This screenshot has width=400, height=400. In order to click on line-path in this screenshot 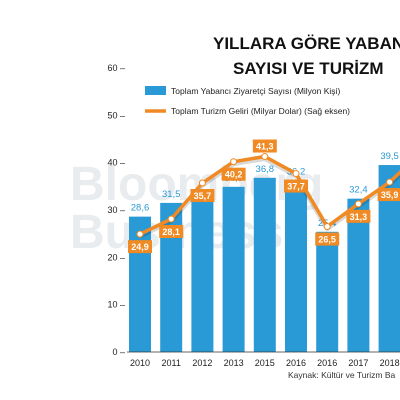, I will do `click(269, 195)`.